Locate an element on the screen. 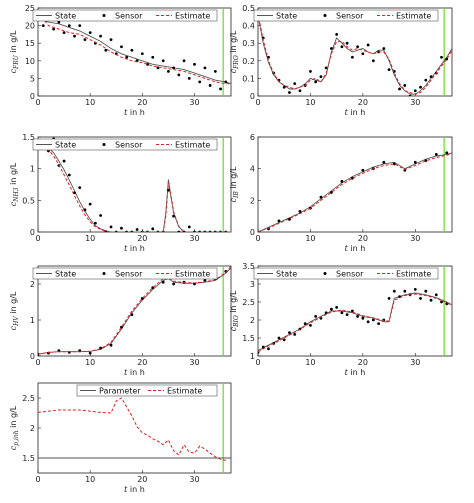  legend: State Sensor Estimate is located at coordinates (125, 273).